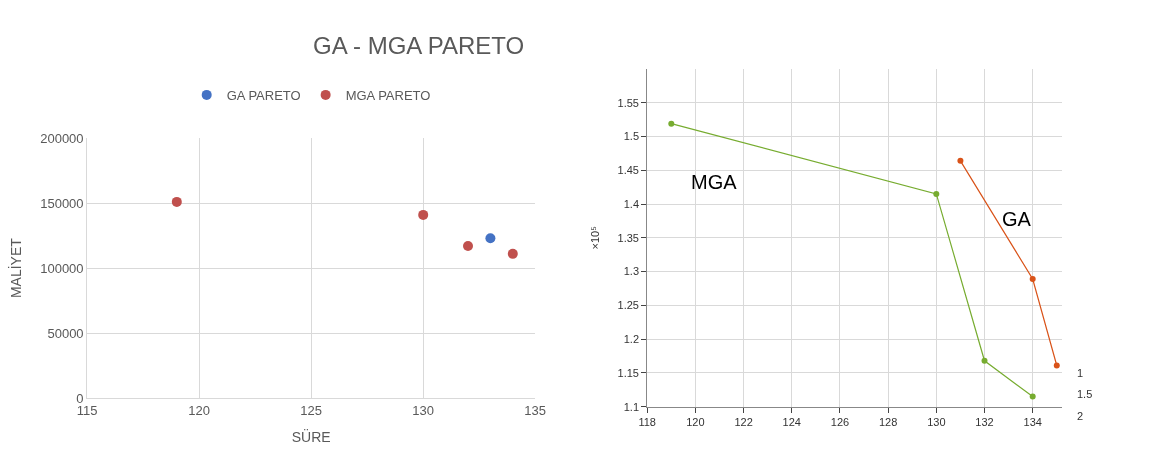  What do you see at coordinates (62, 268) in the screenshot?
I see `y-tick-label: 100000` at bounding box center [62, 268].